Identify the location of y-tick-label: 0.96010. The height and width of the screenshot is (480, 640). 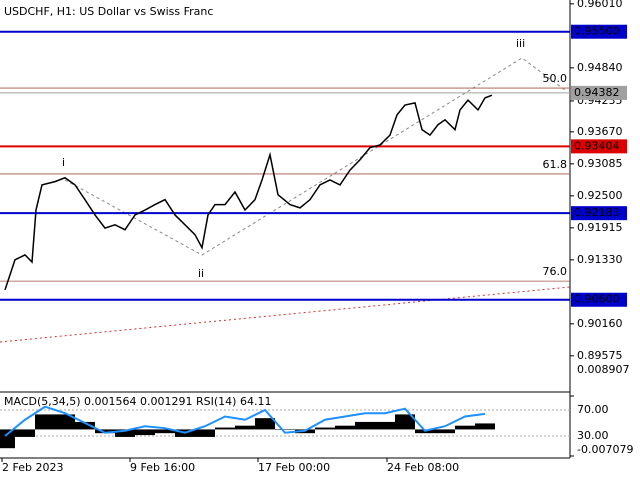
(600, 5).